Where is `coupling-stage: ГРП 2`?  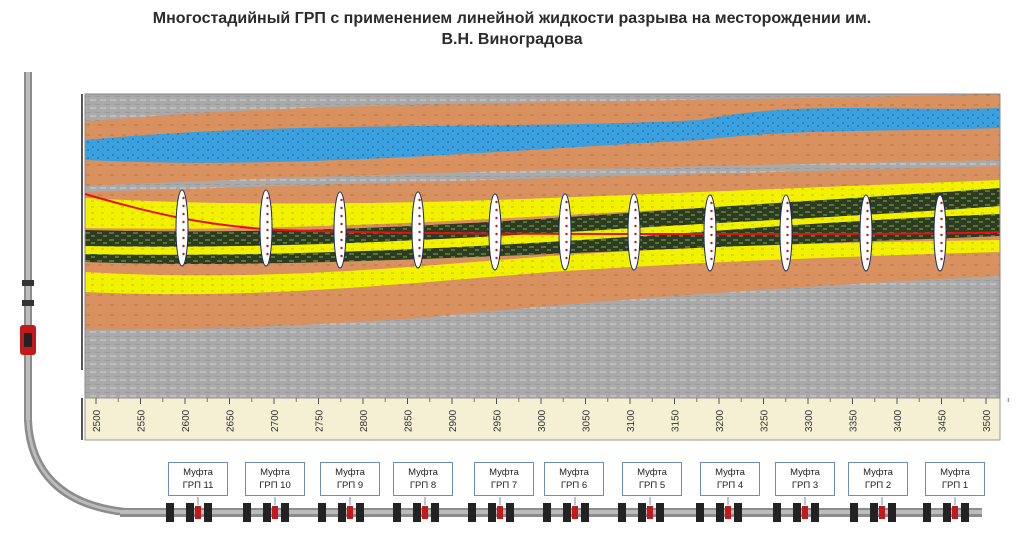 coupling-stage: ГРП 2 is located at coordinates (878, 485).